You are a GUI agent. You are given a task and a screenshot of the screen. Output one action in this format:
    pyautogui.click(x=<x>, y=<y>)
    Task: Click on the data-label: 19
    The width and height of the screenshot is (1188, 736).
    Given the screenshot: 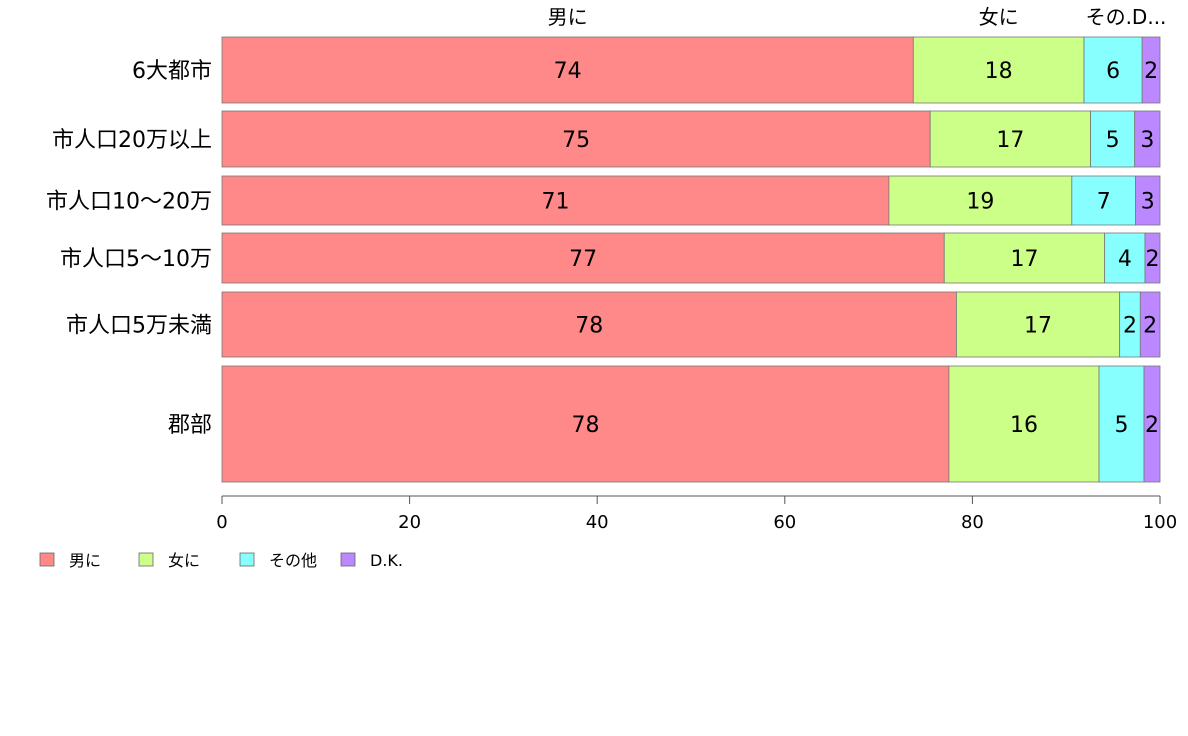 What is the action you would take?
    pyautogui.click(x=980, y=202)
    